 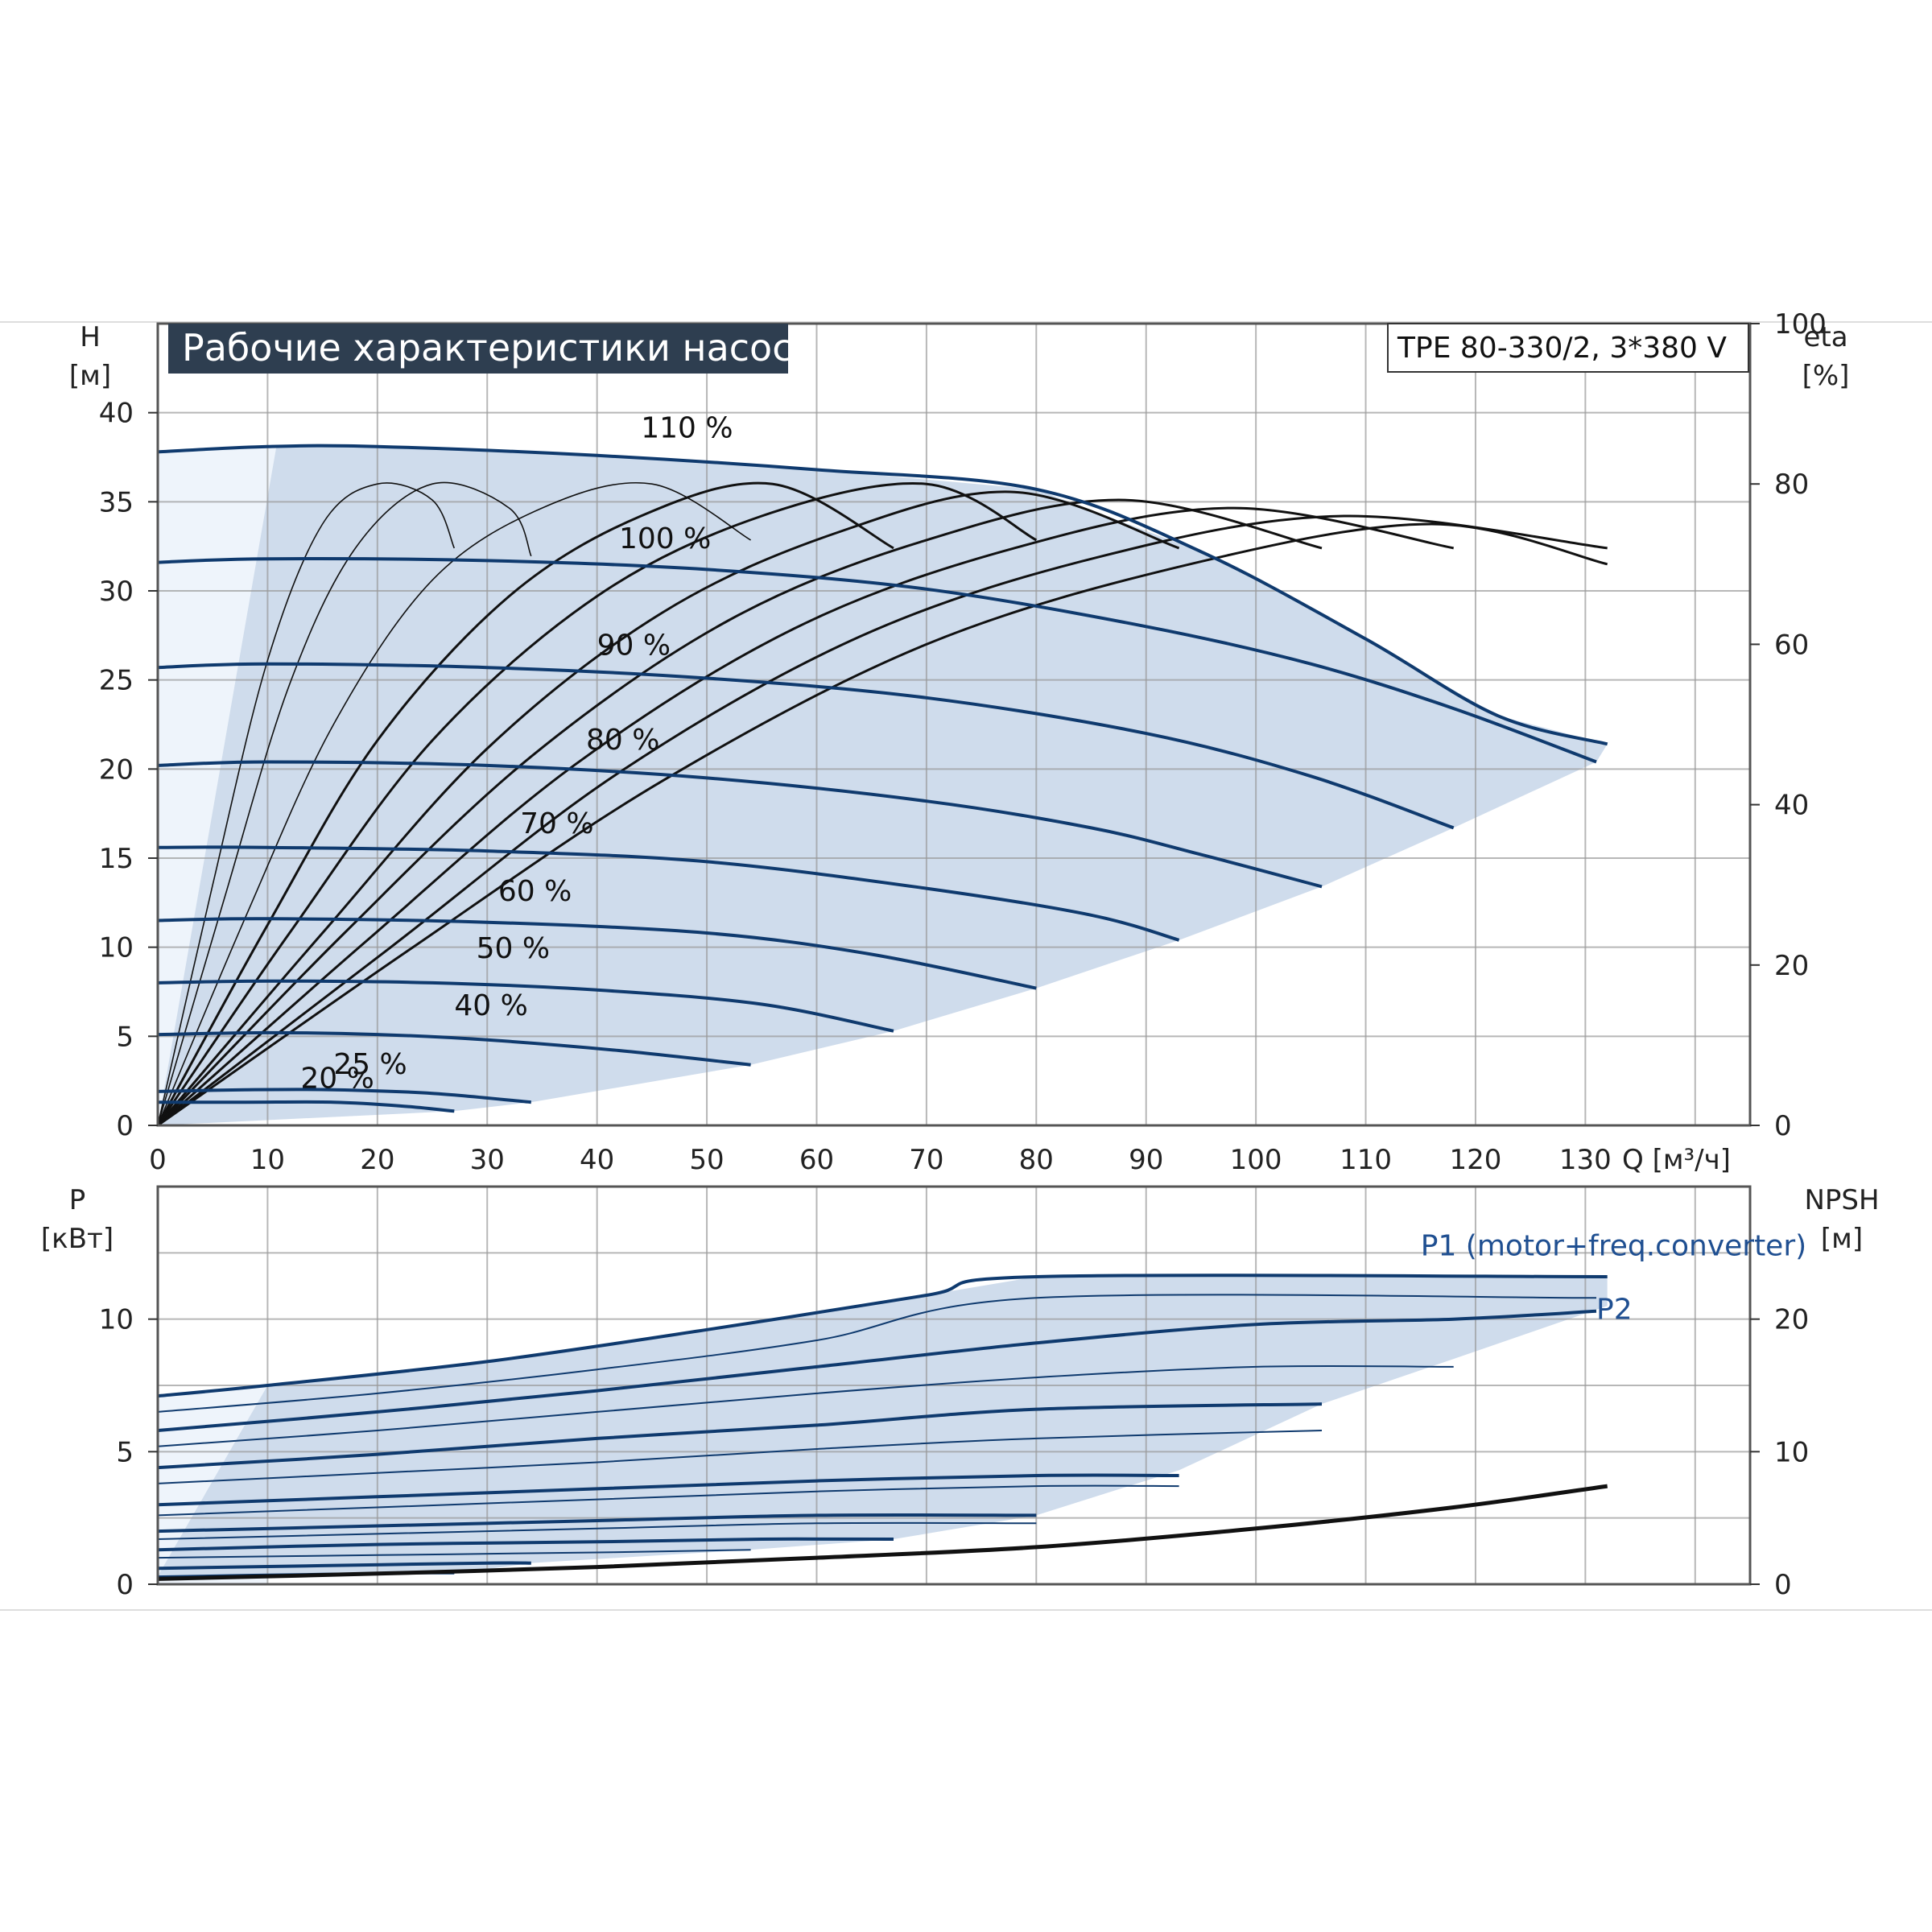 What do you see at coordinates (1366, 1160) in the screenshot?
I see `x-tick-label: 110` at bounding box center [1366, 1160].